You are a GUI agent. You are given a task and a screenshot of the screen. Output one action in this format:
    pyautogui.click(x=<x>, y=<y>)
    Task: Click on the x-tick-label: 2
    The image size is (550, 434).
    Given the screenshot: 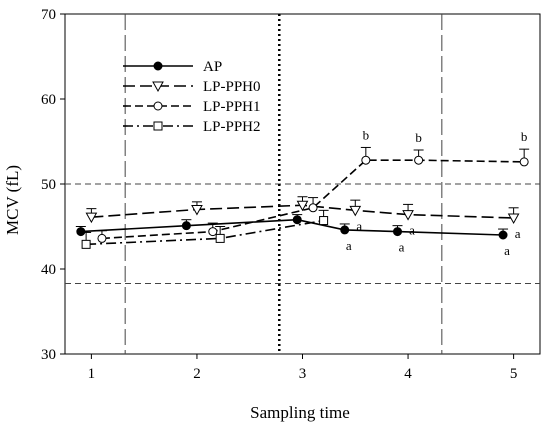 What is the action you would take?
    pyautogui.click(x=197, y=374)
    